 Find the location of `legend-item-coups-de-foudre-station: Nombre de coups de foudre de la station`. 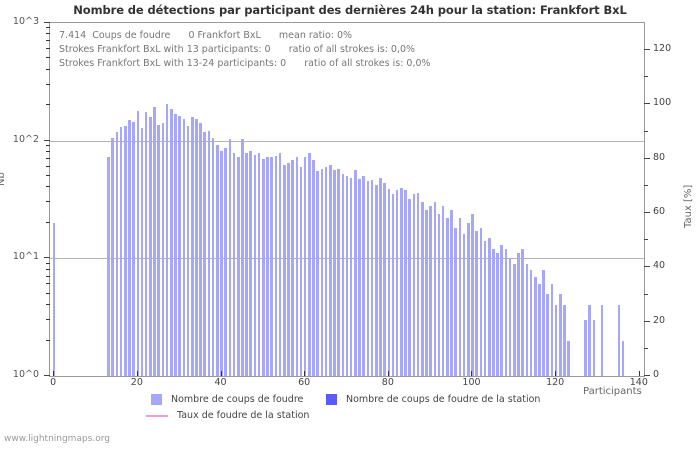

legend-item-coups-de-foudre-station: Nombre de coups de foudre de la station is located at coordinates (433, 399).